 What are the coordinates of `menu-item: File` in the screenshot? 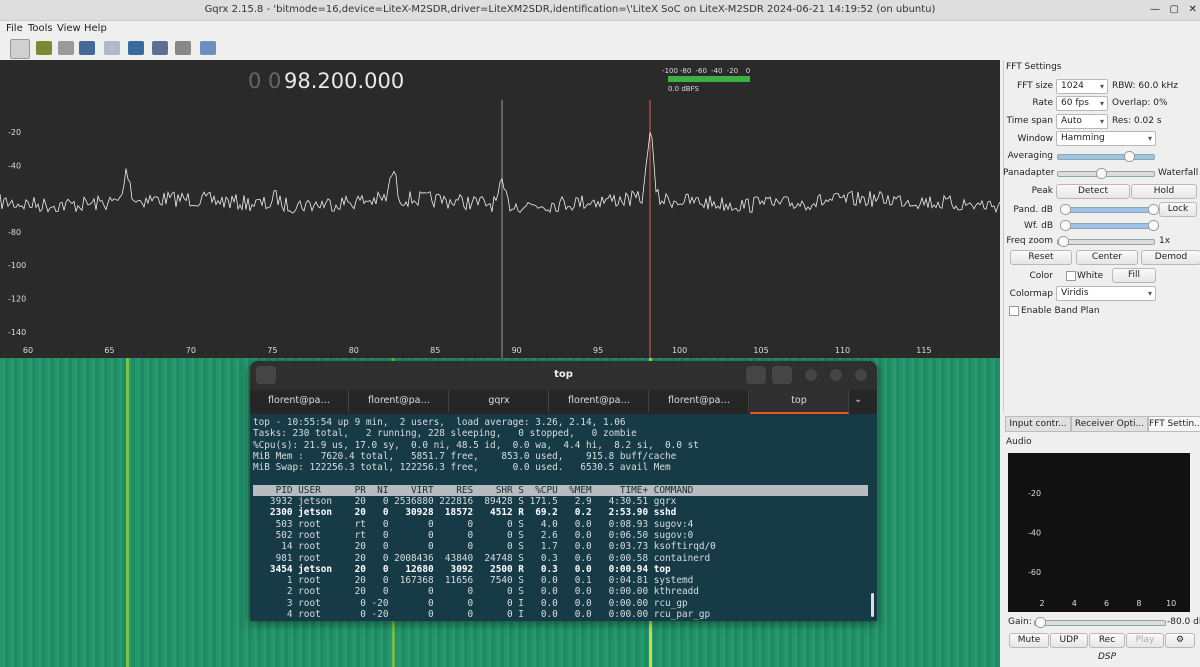 It's located at (14, 28).